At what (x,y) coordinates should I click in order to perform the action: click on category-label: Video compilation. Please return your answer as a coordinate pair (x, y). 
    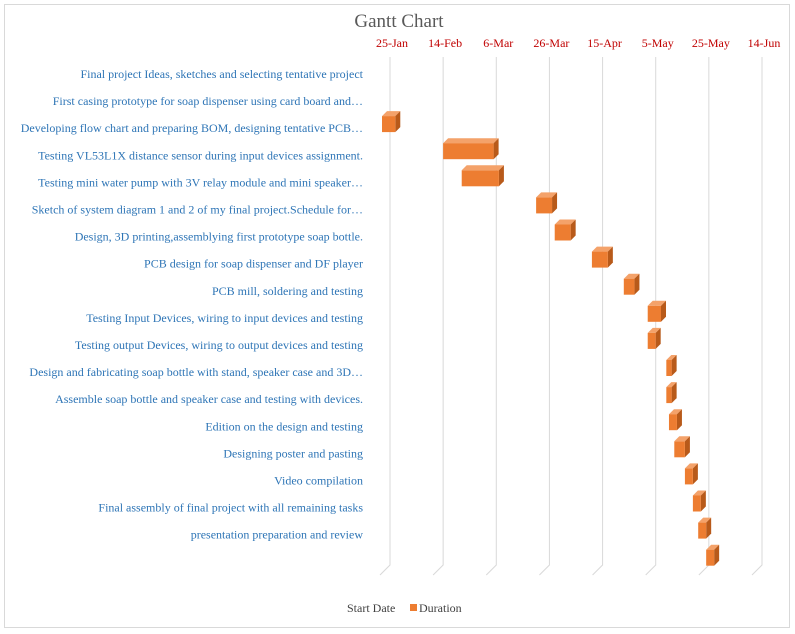
    Looking at the image, I should click on (318, 481).